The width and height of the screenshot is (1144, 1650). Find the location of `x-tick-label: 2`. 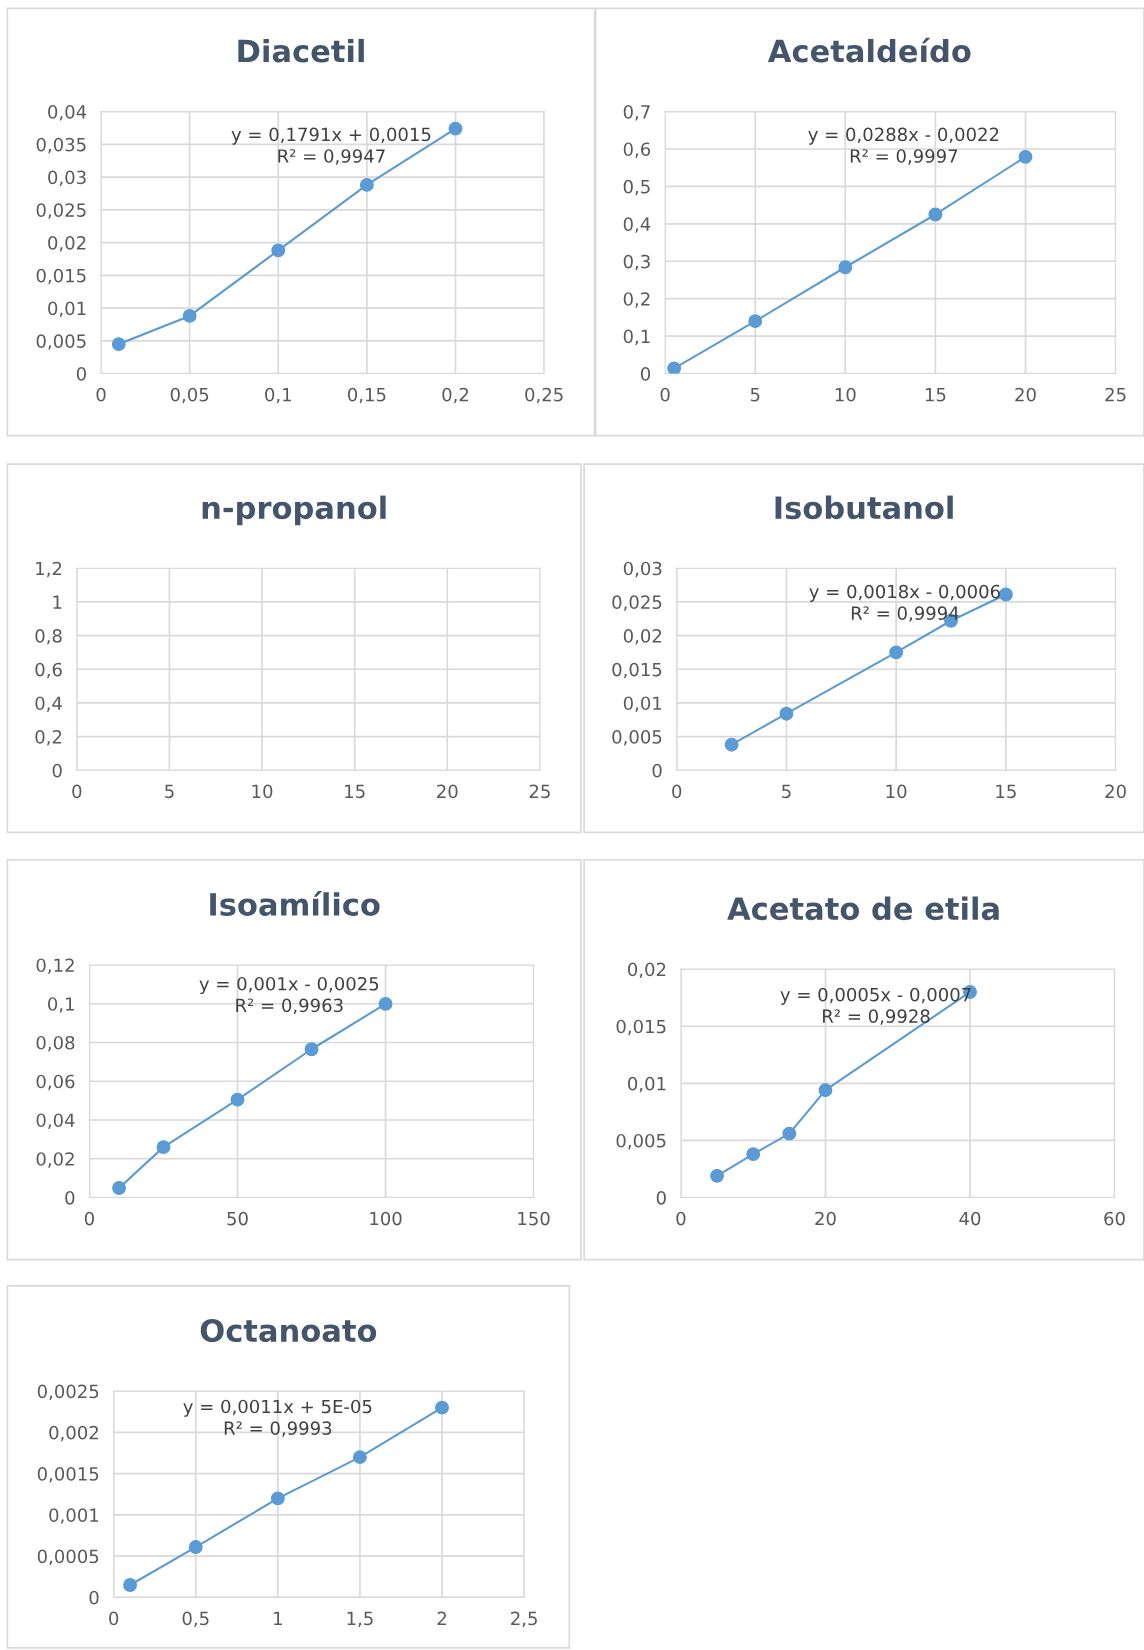

x-tick-label: 2 is located at coordinates (441, 1618).